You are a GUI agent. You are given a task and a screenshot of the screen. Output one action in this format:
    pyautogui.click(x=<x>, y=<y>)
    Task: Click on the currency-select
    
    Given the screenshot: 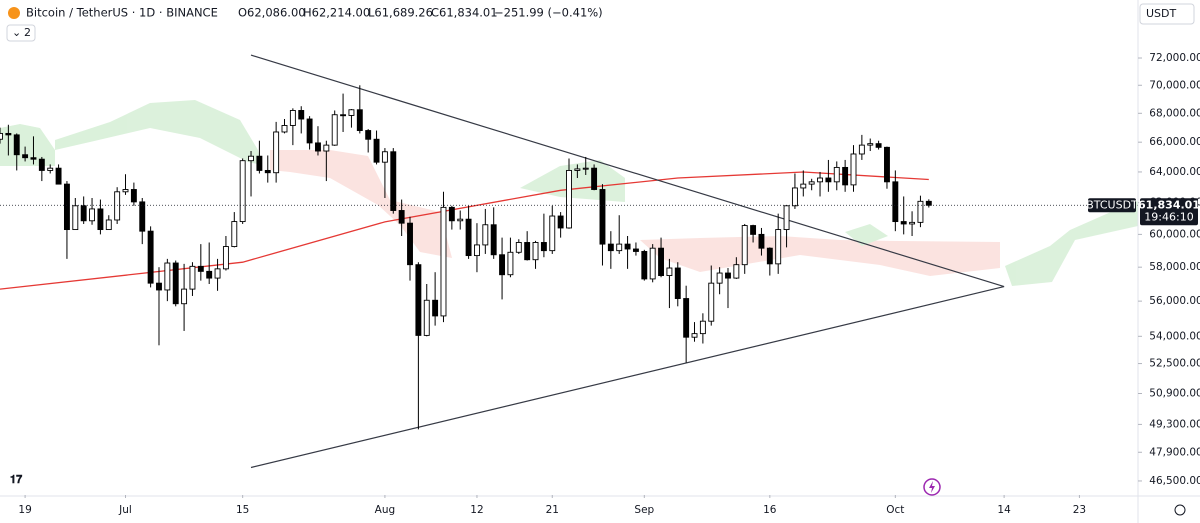 What is the action you would take?
    pyautogui.click(x=1167, y=14)
    